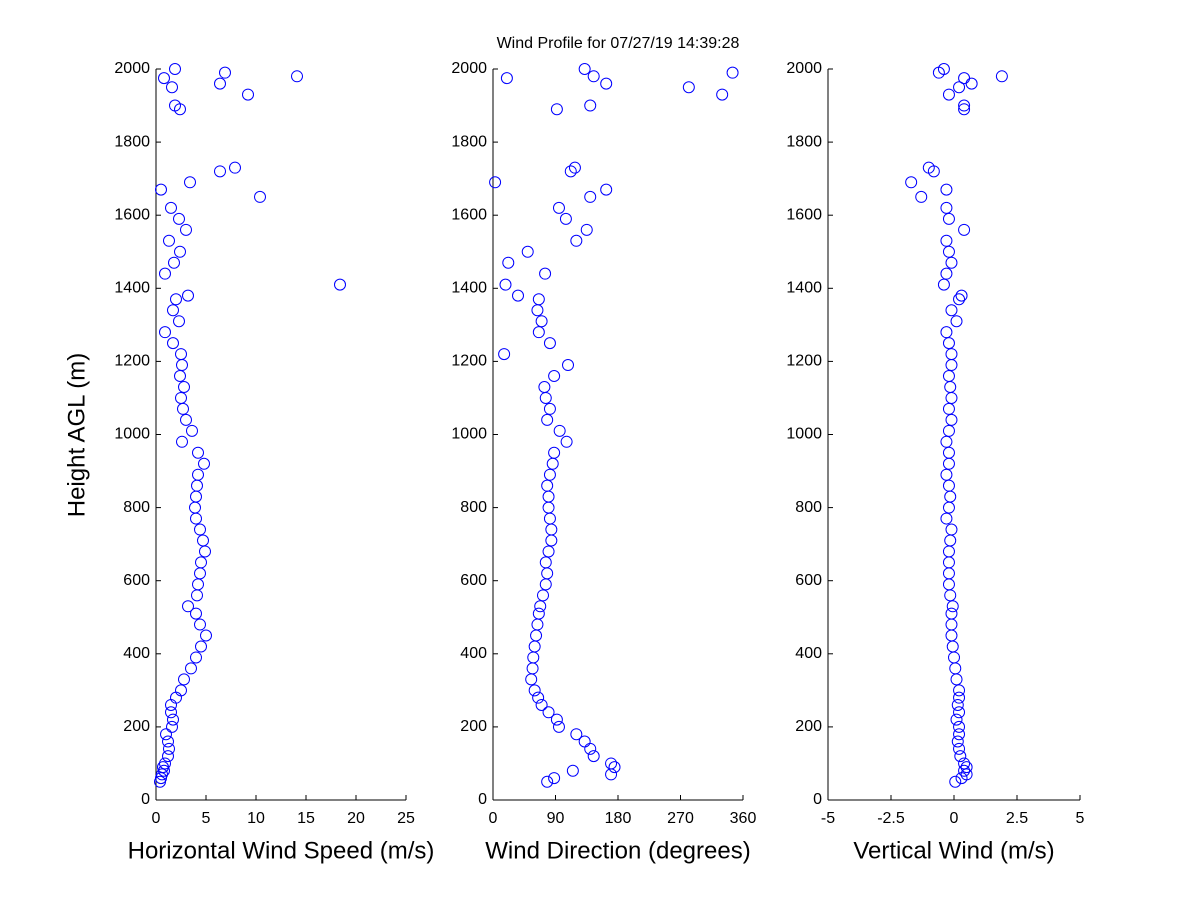  I want to click on y-tick-label: 200, so click(473, 726).